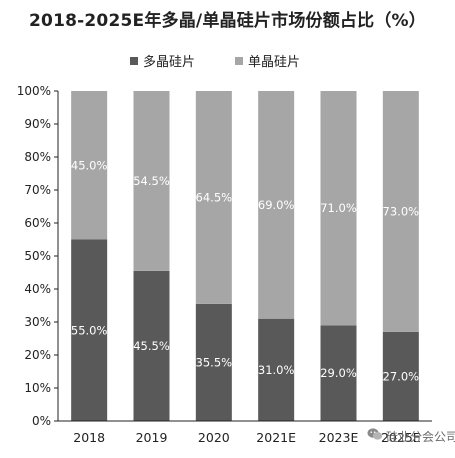 The height and width of the screenshot is (458, 455). I want to click on bar-segment-mono-2021E, so click(276, 205).